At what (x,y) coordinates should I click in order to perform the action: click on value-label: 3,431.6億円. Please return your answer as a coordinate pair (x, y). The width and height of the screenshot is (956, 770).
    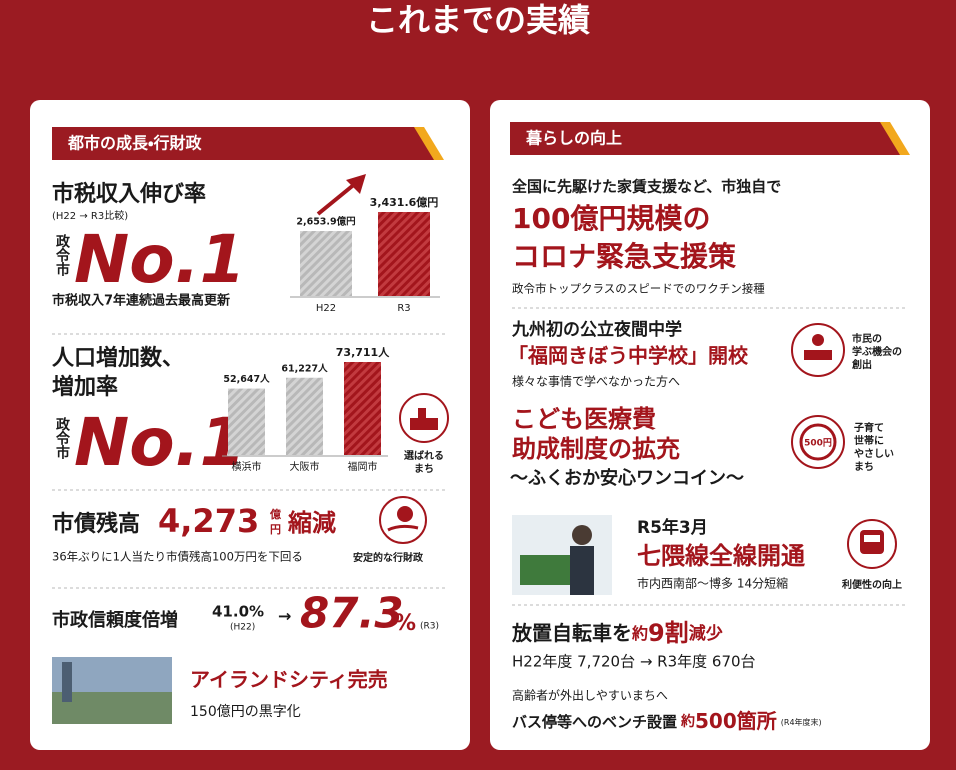
    Looking at the image, I should click on (404, 202).